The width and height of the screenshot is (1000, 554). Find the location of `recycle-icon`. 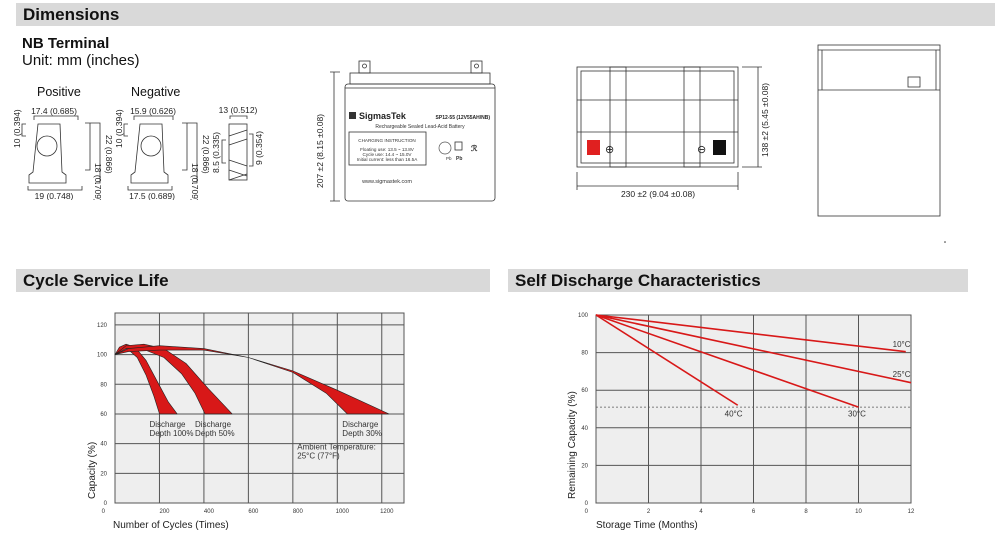

recycle-icon is located at coordinates (445, 148).